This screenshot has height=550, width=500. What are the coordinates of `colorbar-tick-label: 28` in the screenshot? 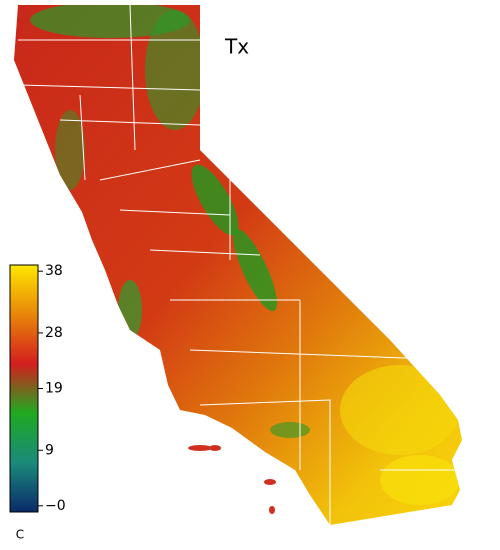 It's located at (54, 333).